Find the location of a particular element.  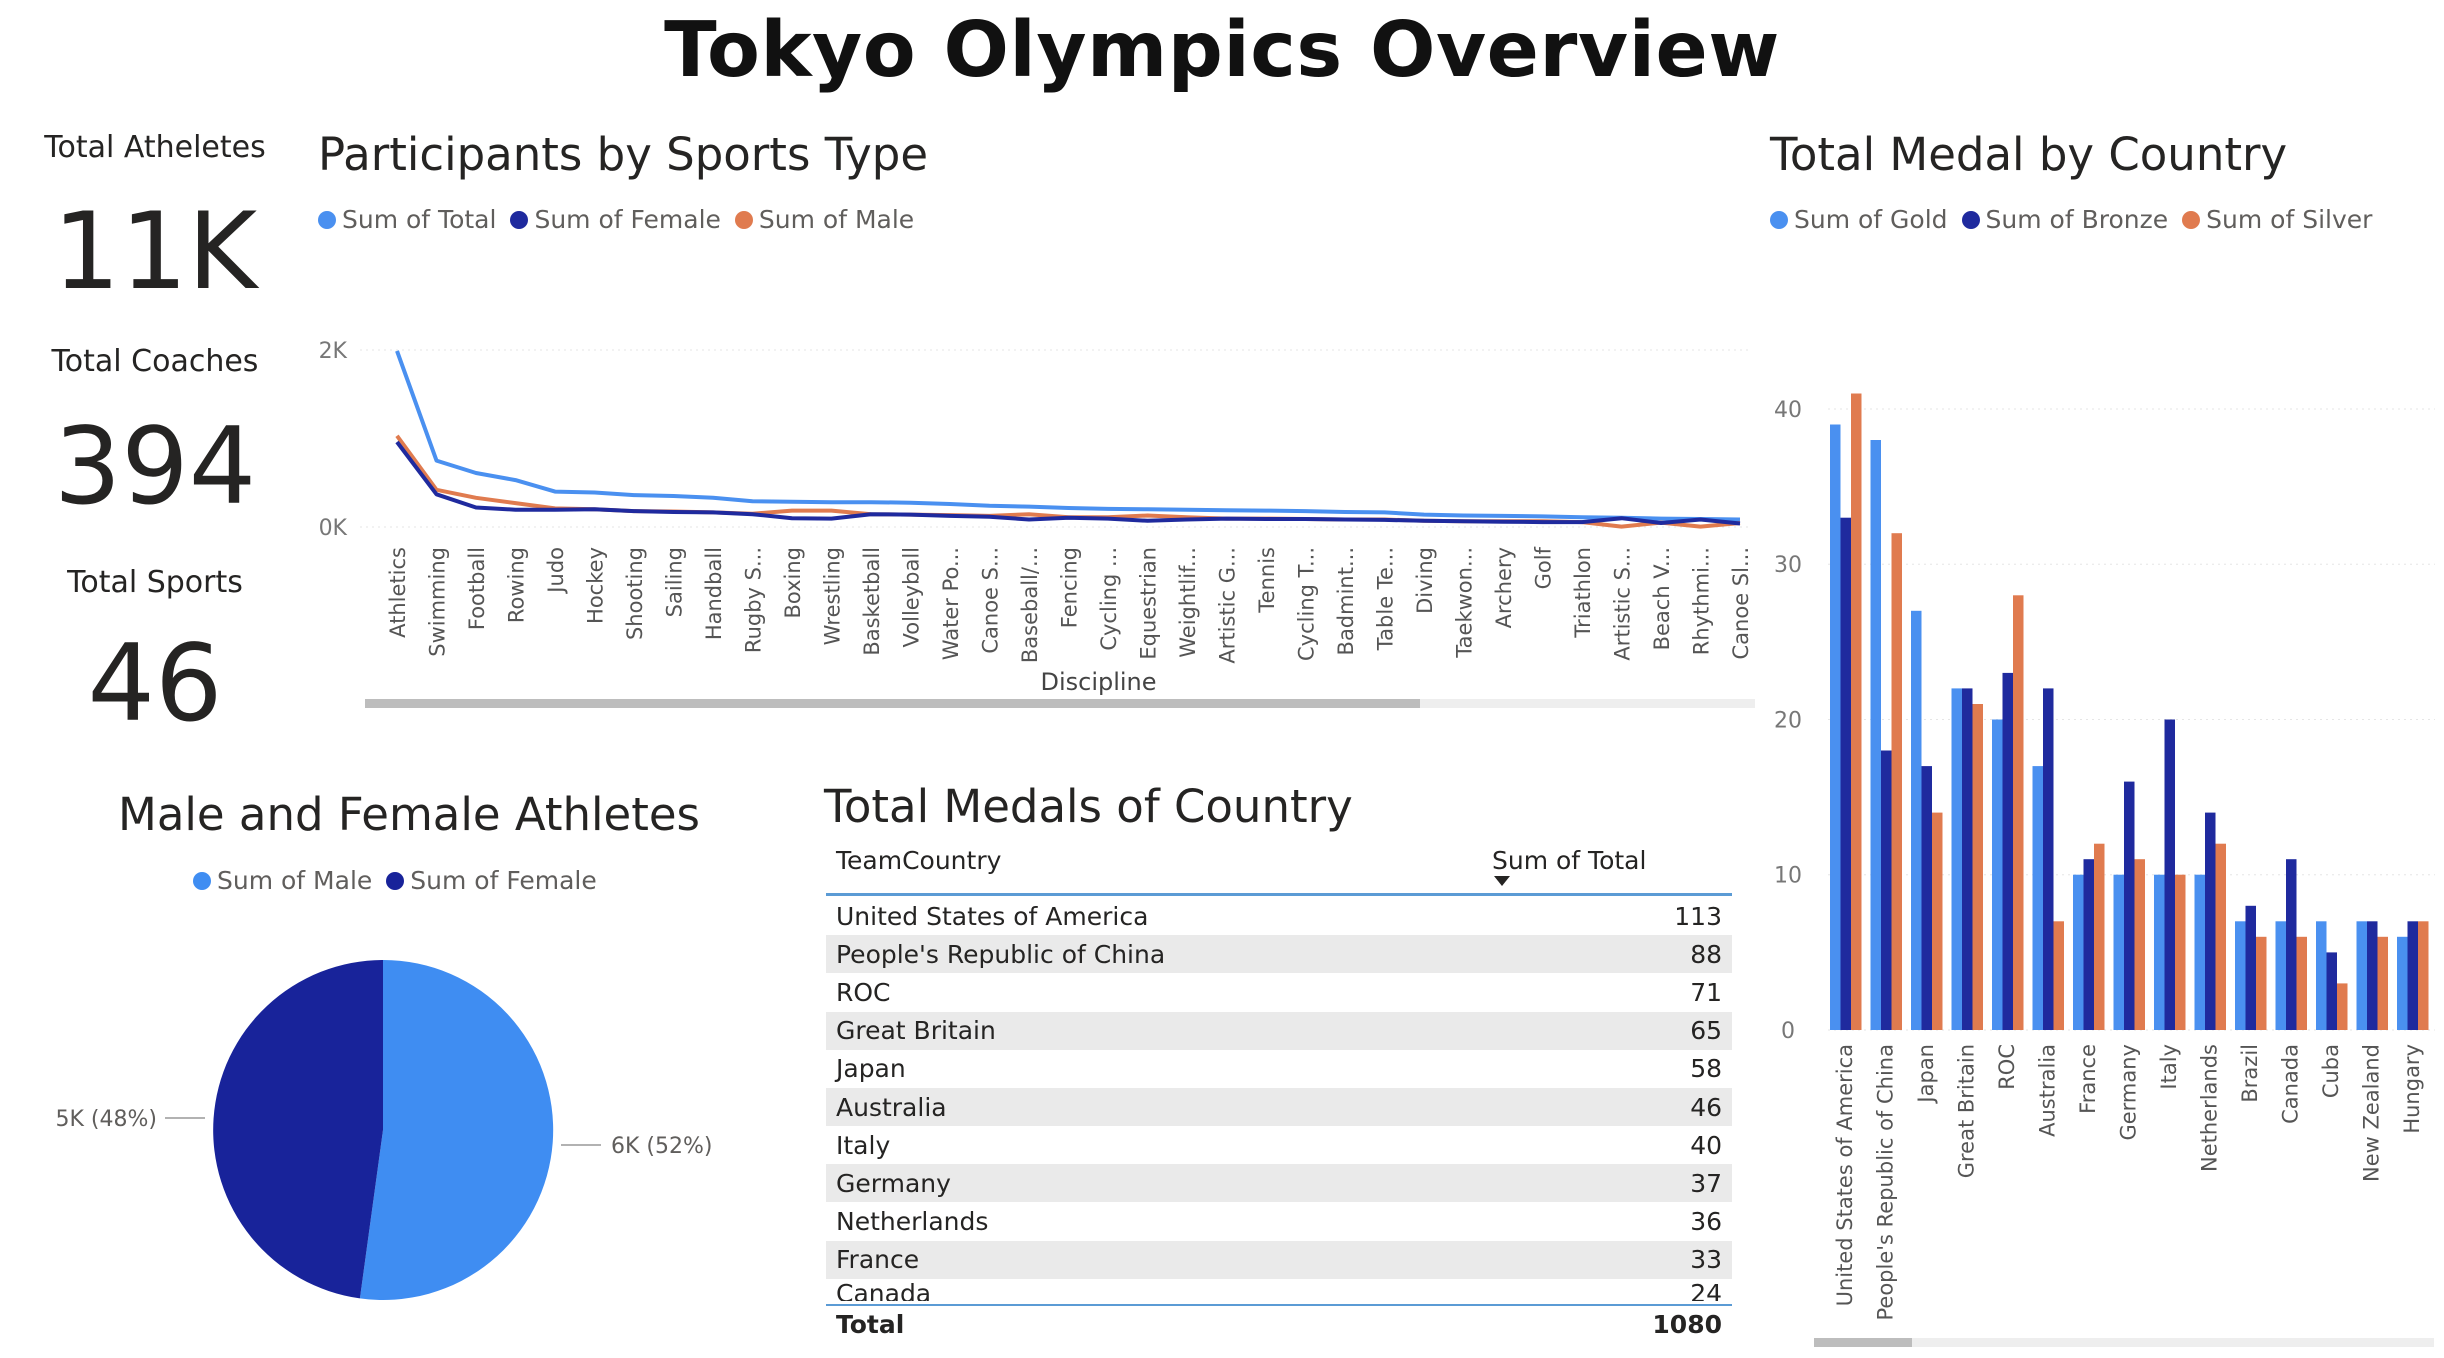

table-total-label: Total is located at coordinates (870, 1324).